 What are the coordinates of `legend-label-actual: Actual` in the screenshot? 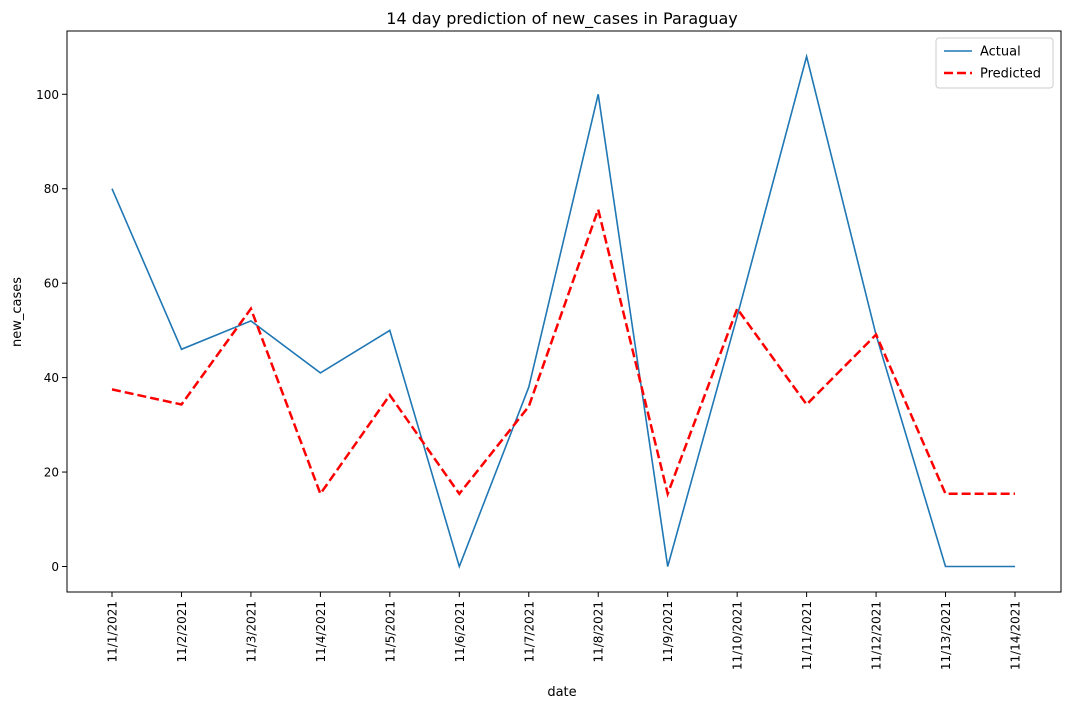 It's located at (1000, 52).